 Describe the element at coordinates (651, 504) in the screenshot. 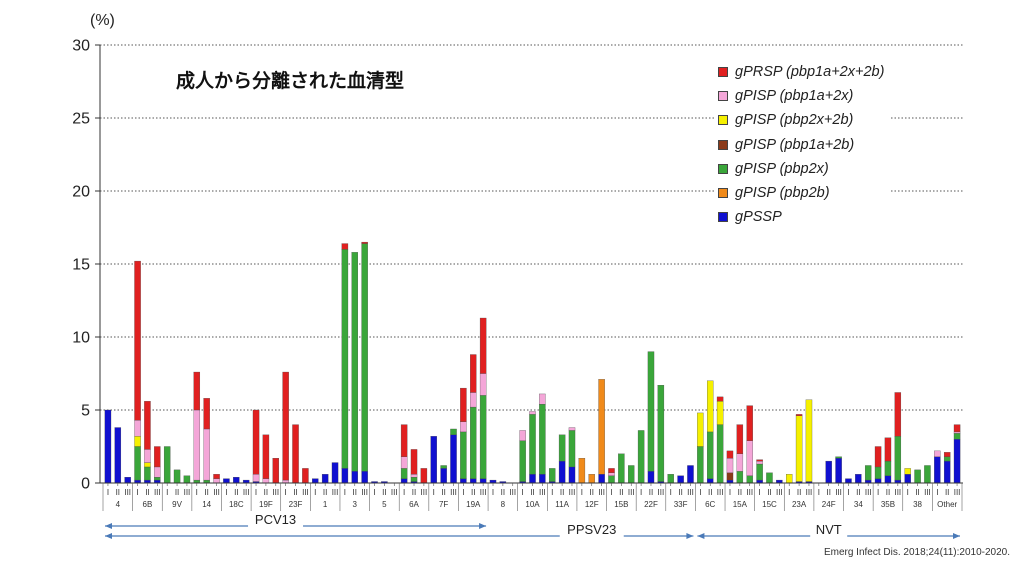

I see `serotype-label: 22F` at that location.